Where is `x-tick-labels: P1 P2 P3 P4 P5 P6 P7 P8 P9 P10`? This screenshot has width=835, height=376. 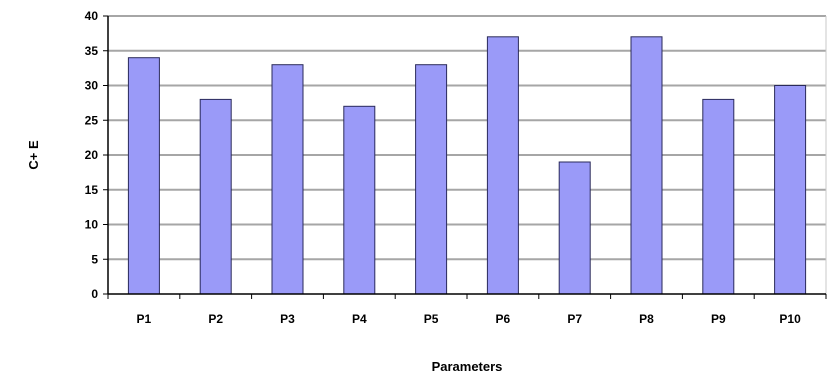
x-tick-labels: P1 P2 P3 P4 P5 P6 P7 P8 P9 P10 is located at coordinates (469, 319).